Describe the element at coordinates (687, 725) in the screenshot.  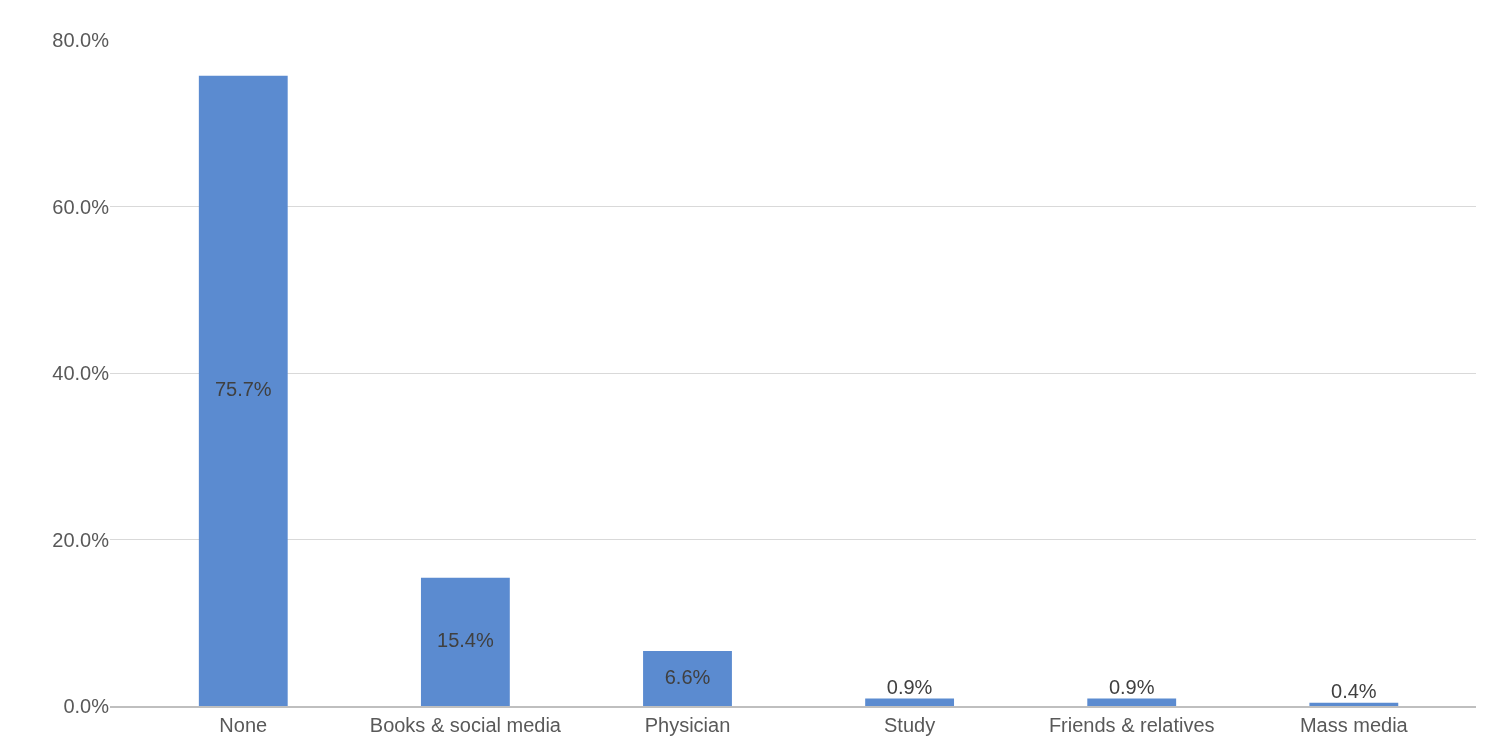
I see `x-tick-label: Physician` at that location.